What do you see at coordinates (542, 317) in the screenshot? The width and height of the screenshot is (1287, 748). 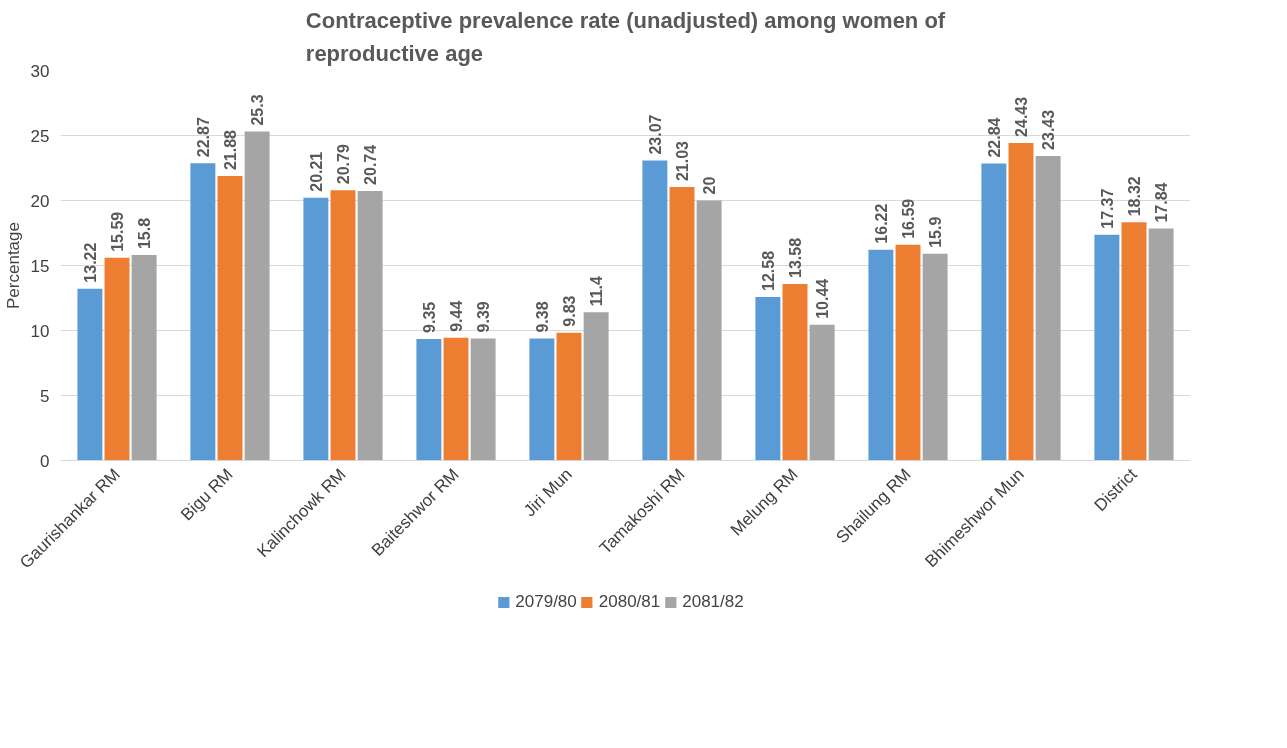 I see `data-label: 9.38` at bounding box center [542, 317].